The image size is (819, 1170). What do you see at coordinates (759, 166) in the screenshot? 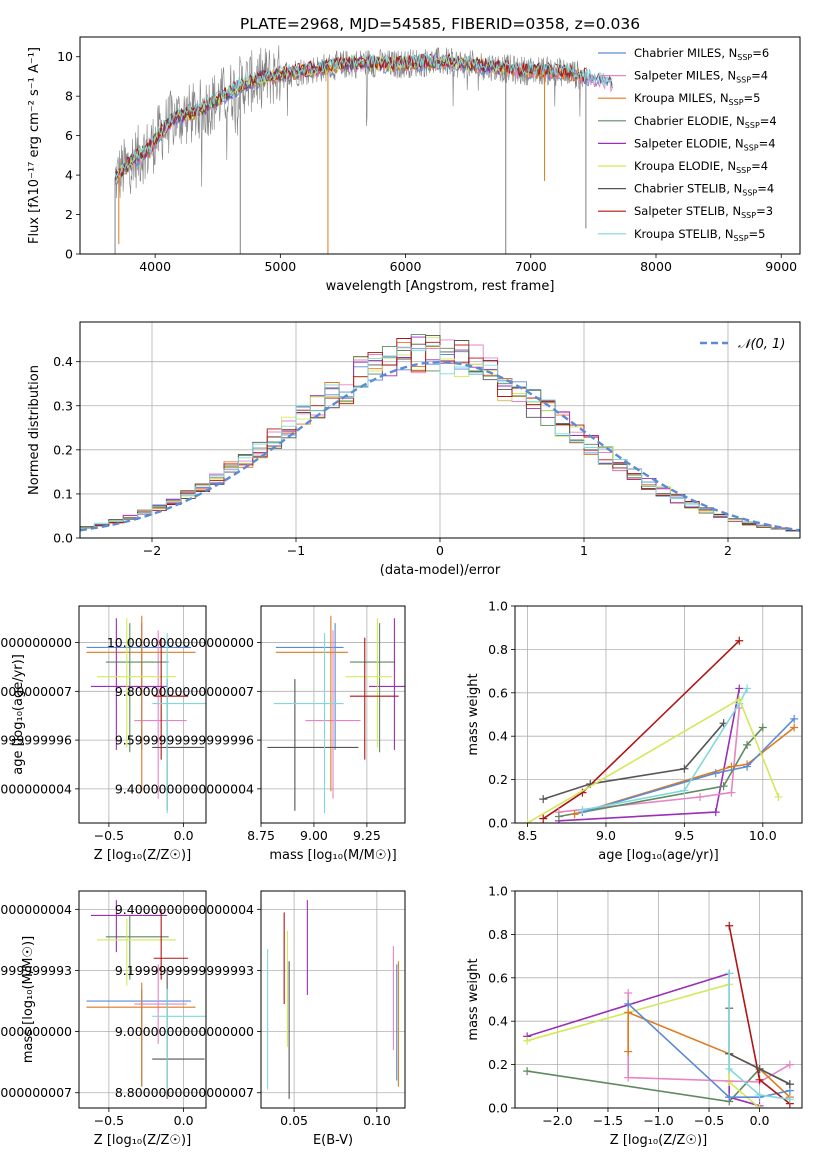
I see `legend-tail: =4` at bounding box center [759, 166].